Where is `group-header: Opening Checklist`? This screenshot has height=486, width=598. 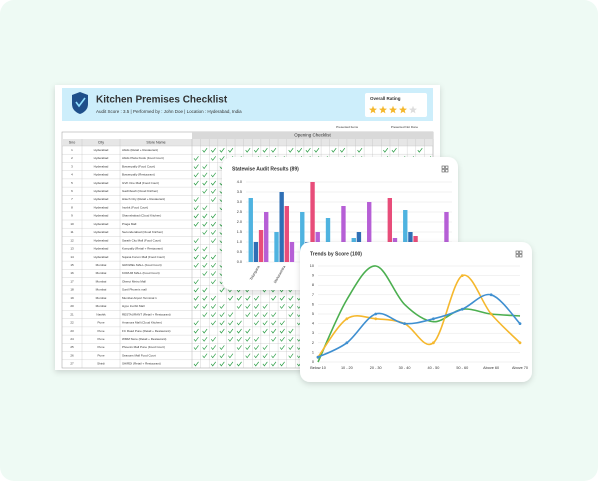
group-header: Opening Checklist is located at coordinates (312, 135).